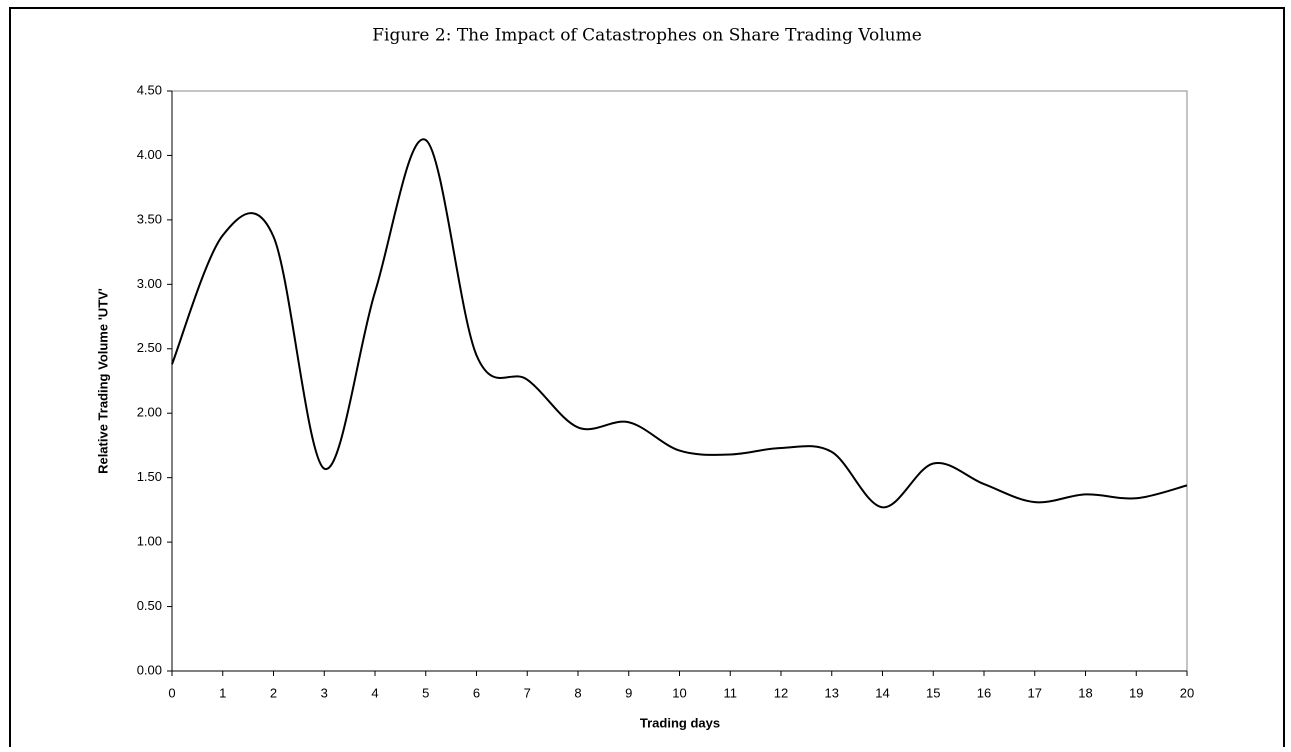 This screenshot has height=752, width=1291. Describe the element at coordinates (984, 692) in the screenshot. I see `x-tick-label: 16` at that location.